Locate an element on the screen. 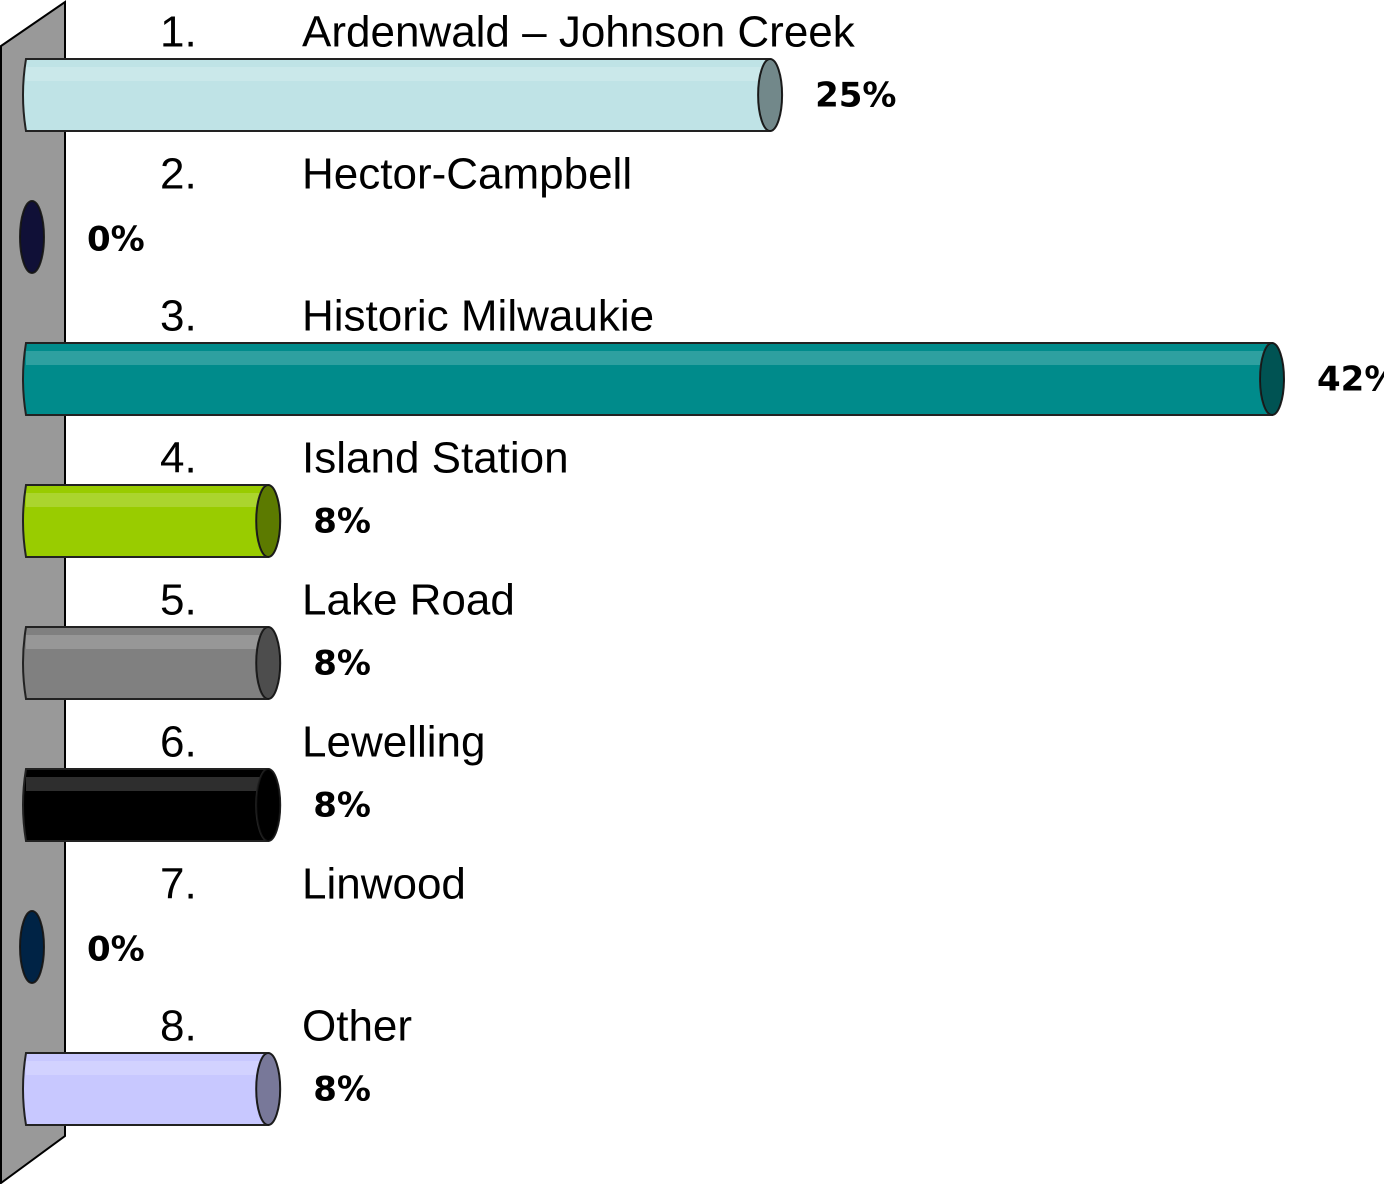 This screenshot has width=1384, height=1184. bar-number: 6. is located at coordinates (178, 742).